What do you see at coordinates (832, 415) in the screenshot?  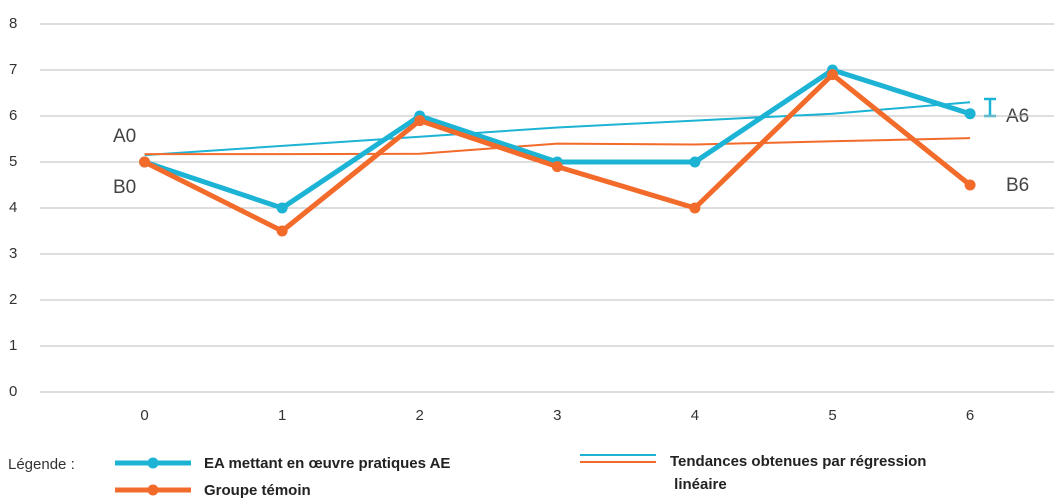 I see `x-tick-label: 5` at bounding box center [832, 415].